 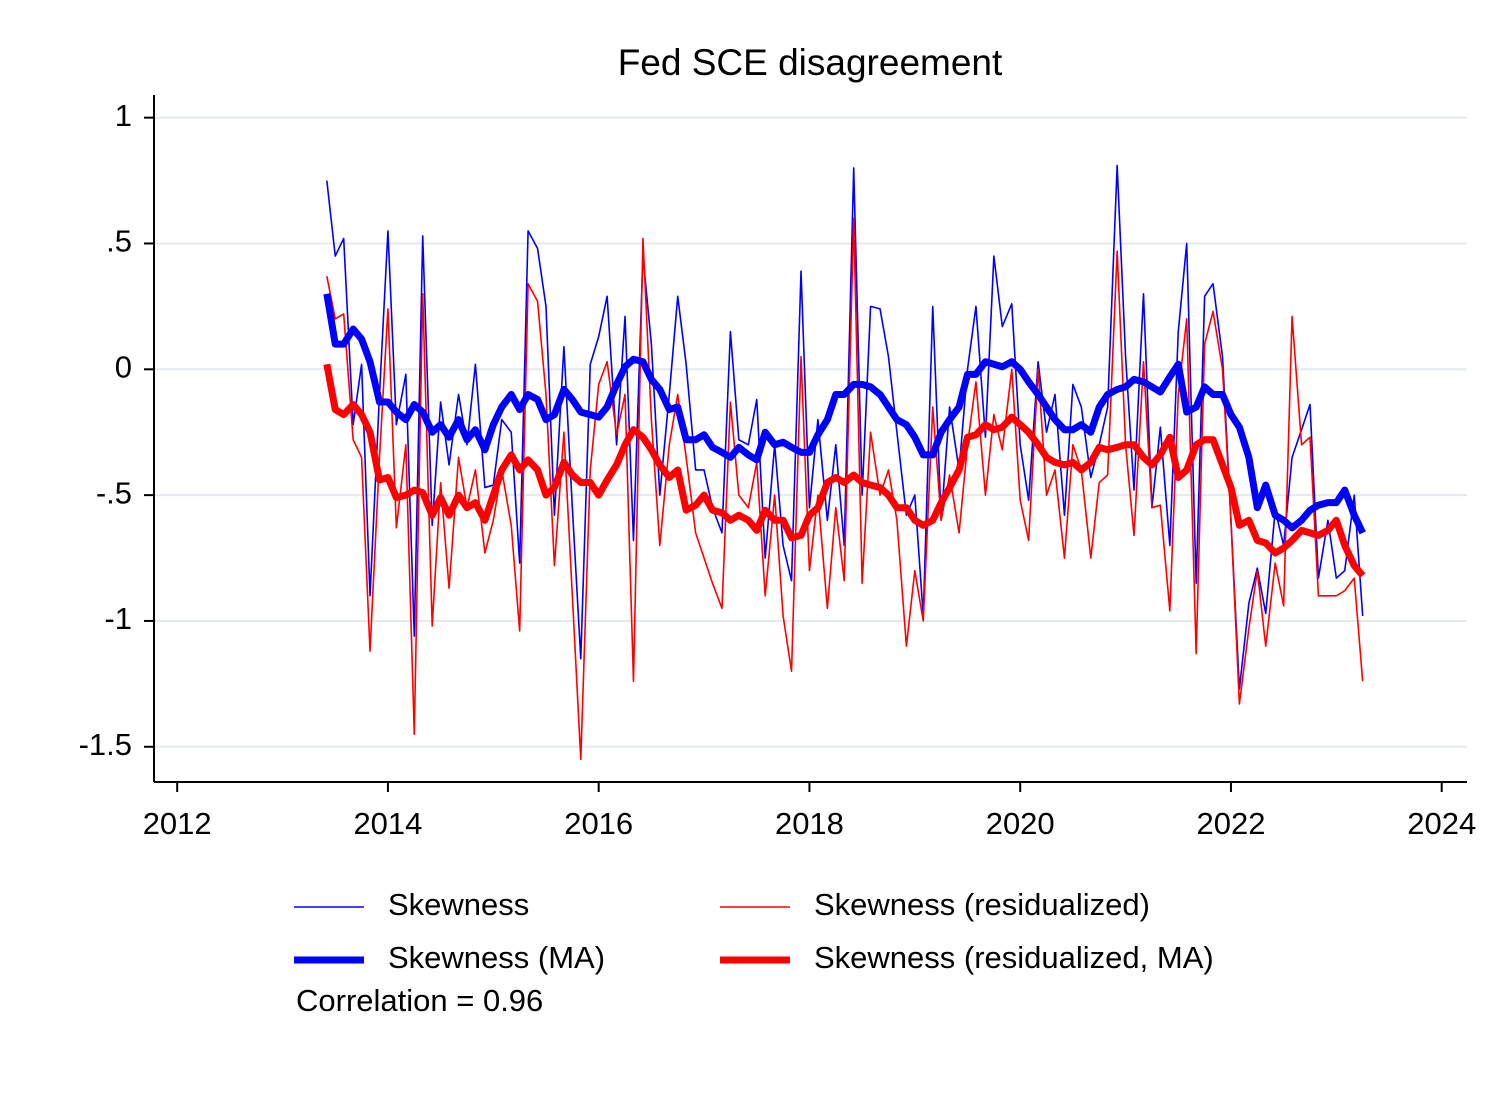 I want to click on legend-label: Skewness, so click(x=458, y=904).